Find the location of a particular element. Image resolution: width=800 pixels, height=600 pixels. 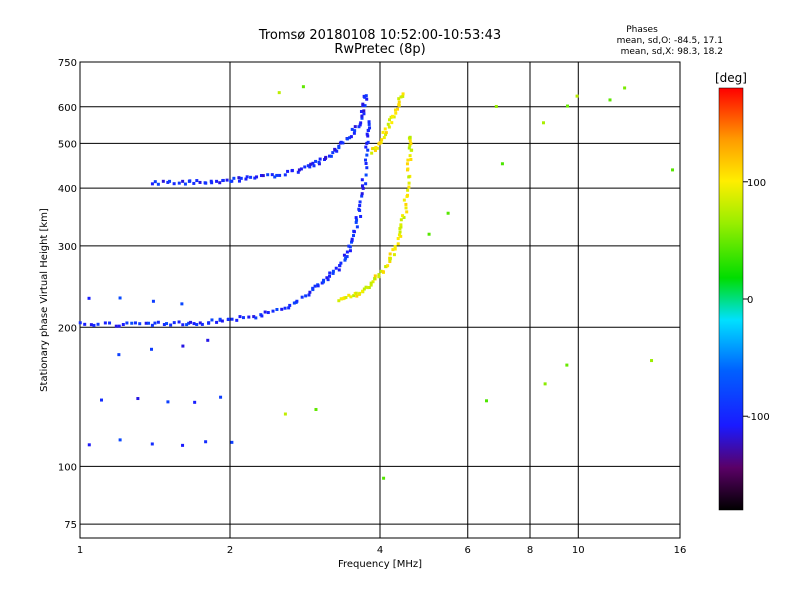

colorbar is located at coordinates (731, 299).